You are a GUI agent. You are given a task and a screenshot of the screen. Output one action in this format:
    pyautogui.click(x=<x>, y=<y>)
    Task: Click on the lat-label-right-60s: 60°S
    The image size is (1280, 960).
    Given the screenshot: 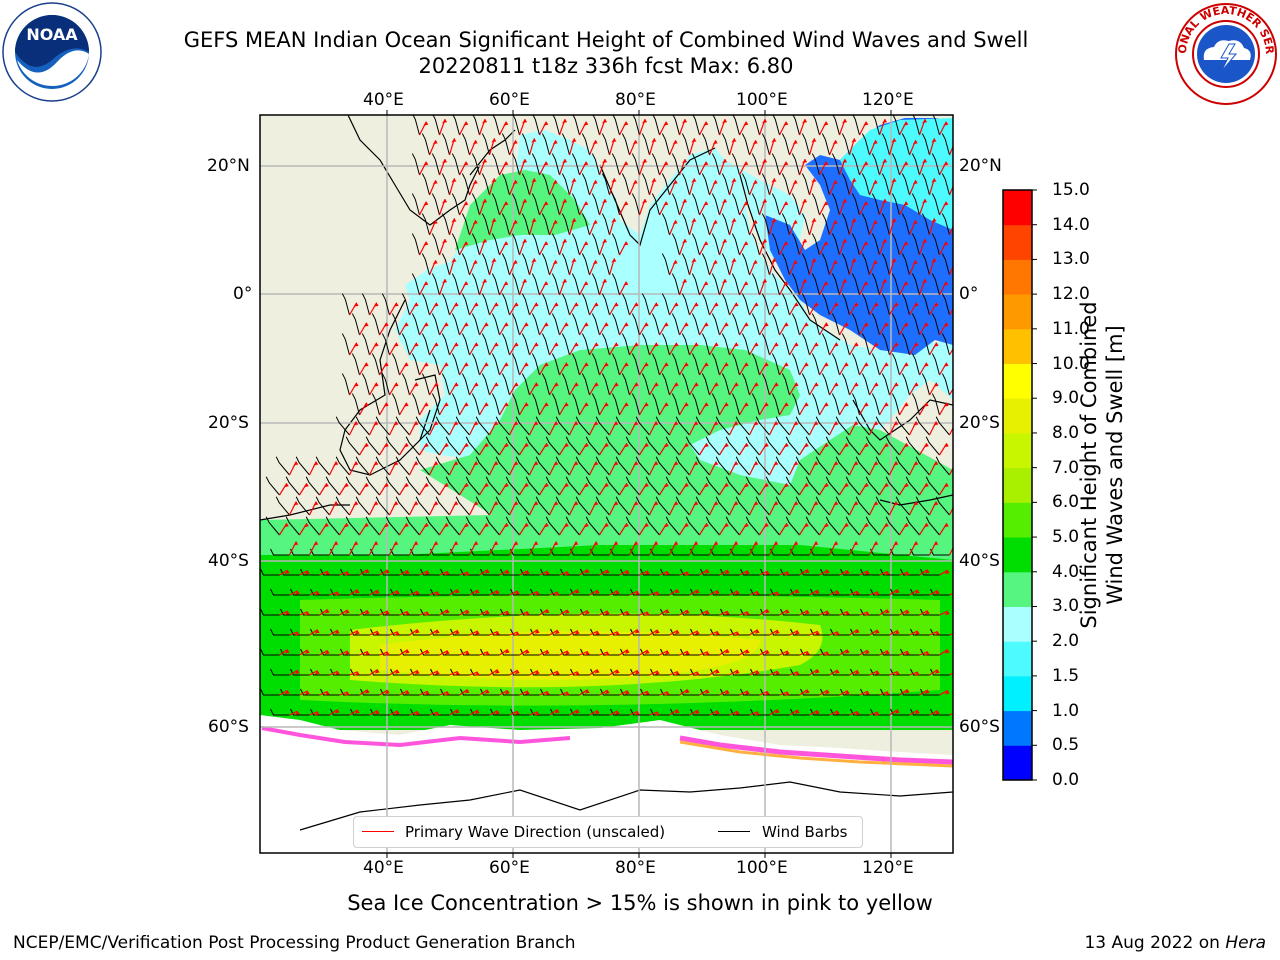 What is the action you would take?
    pyautogui.click(x=979, y=727)
    